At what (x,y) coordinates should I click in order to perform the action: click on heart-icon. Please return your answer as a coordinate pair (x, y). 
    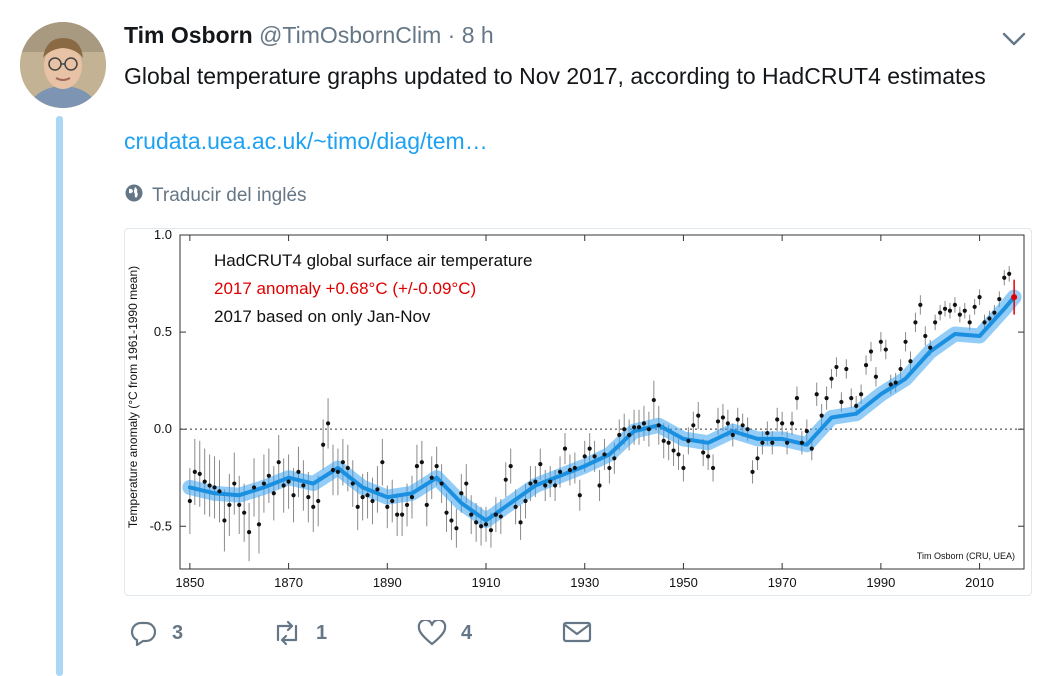
    Looking at the image, I should click on (432, 633).